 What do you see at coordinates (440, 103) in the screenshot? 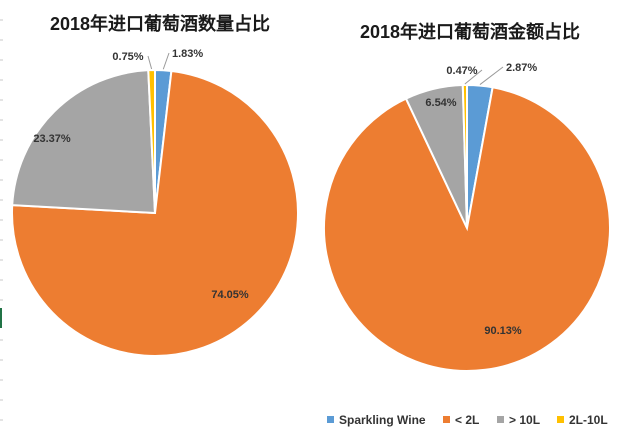
I see `data-label-10l: 6.54%` at bounding box center [440, 103].